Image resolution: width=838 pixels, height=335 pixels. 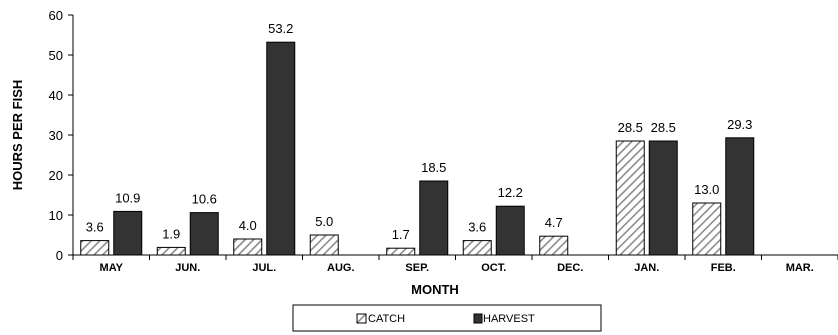 What do you see at coordinates (17, 135) in the screenshot?
I see `y-axis-title: HOURS PER FISH` at bounding box center [17, 135].